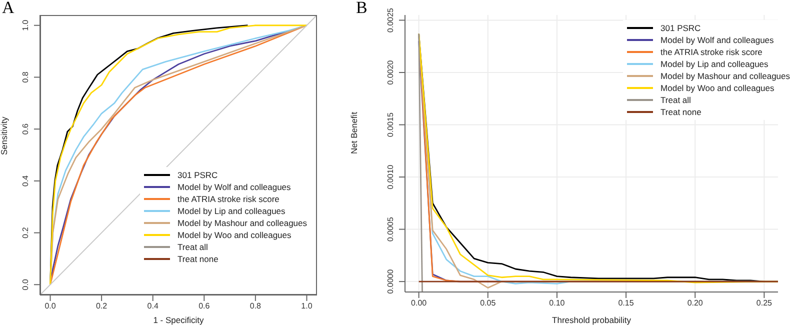  Describe the element at coordinates (390, 72) in the screenshot. I see `y-tick-label: 0.0020` at that location.